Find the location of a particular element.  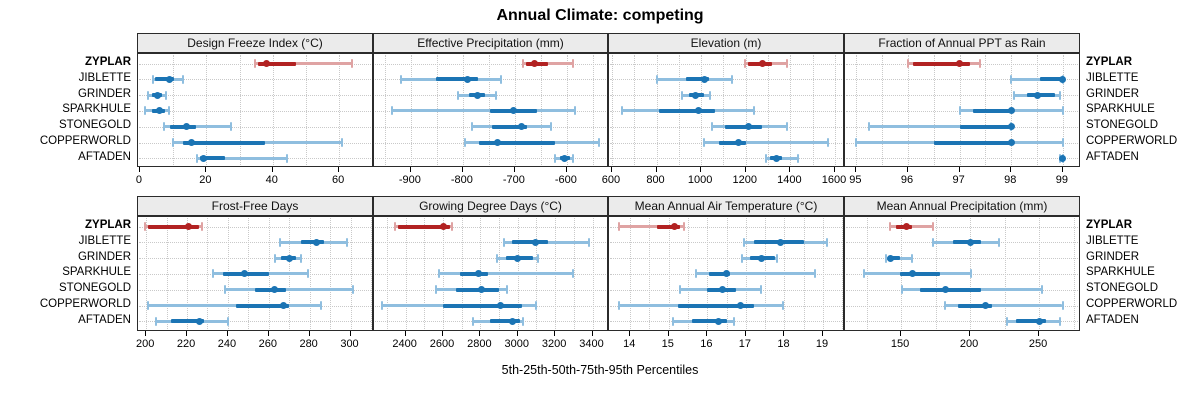

panel-strip: Fraction of Annual PPT as Rain is located at coordinates (962, 43).